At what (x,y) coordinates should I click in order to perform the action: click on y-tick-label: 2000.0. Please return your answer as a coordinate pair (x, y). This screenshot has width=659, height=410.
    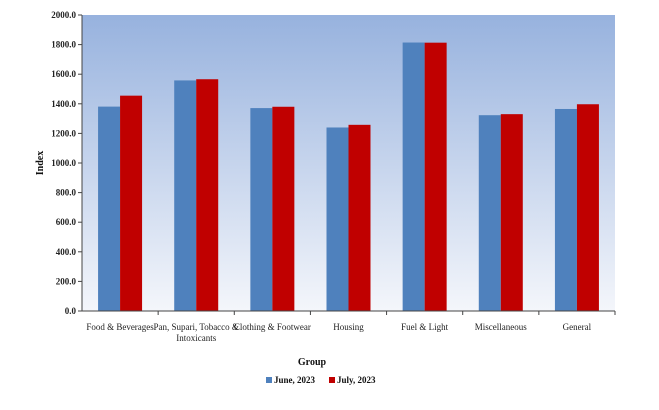
    Looking at the image, I should click on (63, 15).